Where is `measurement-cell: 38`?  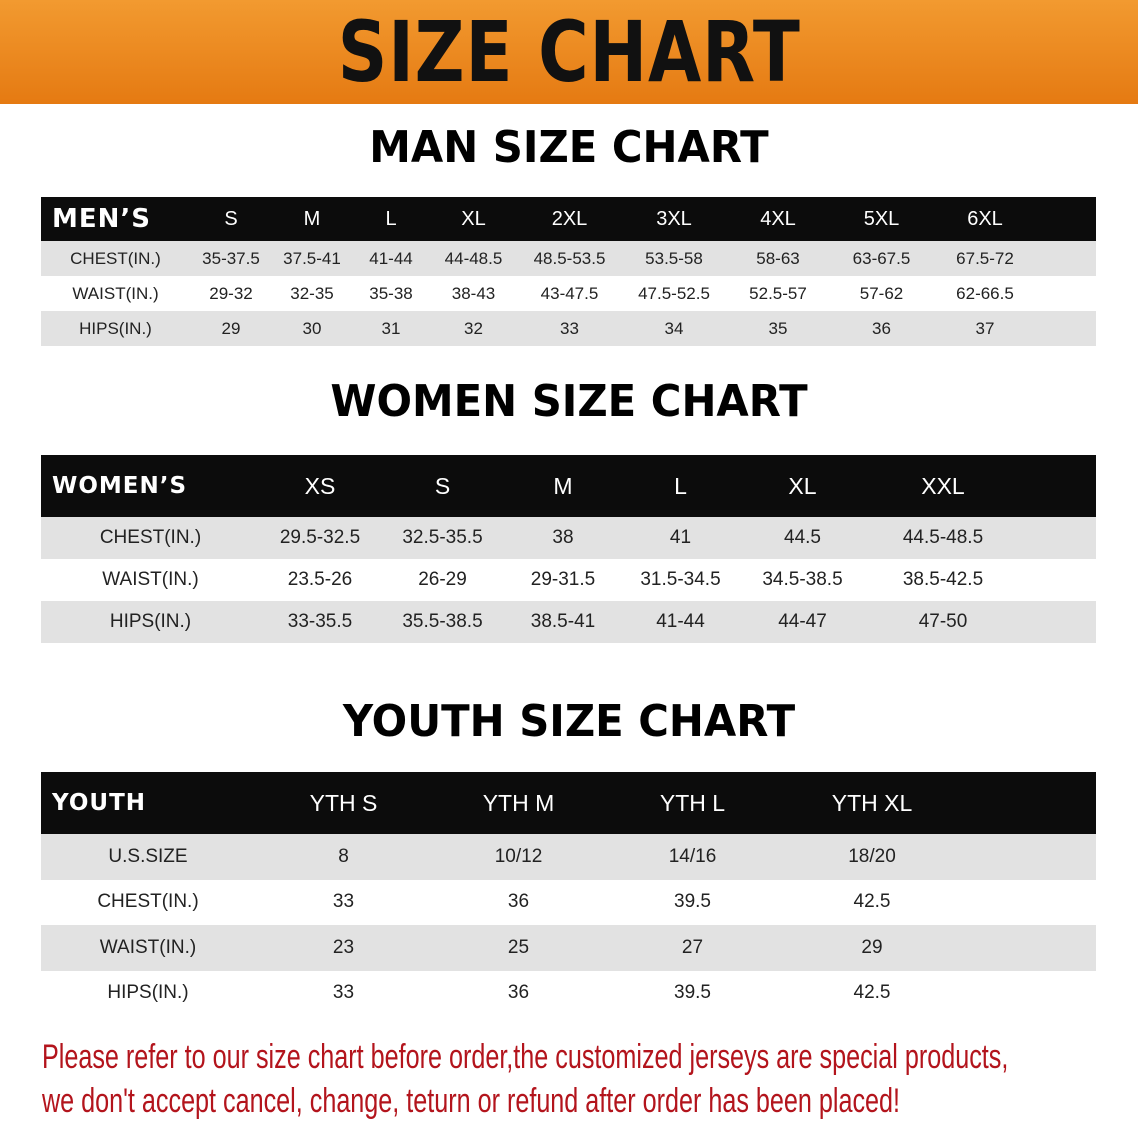
measurement-cell: 38 is located at coordinates (563, 537).